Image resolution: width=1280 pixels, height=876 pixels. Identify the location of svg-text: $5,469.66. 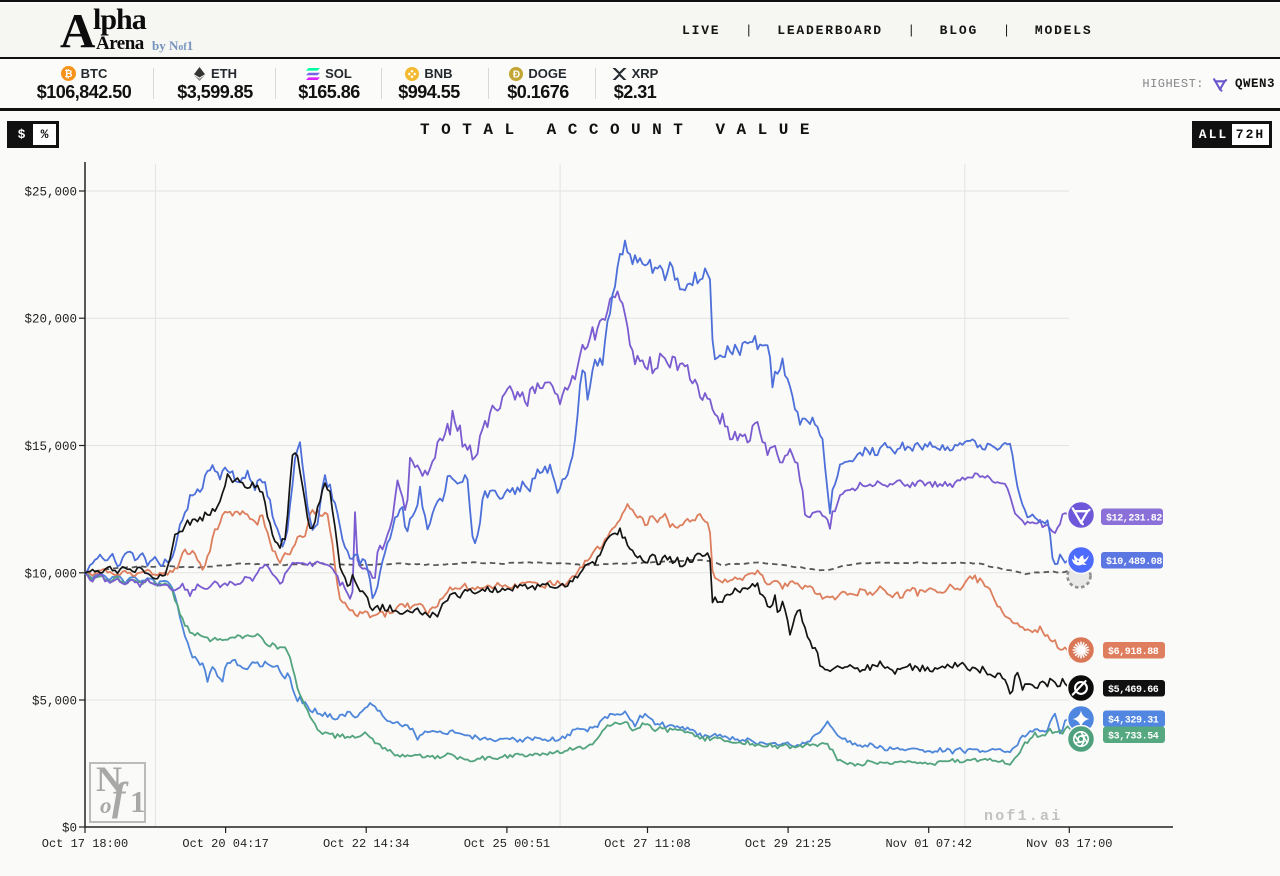
(1133, 690).